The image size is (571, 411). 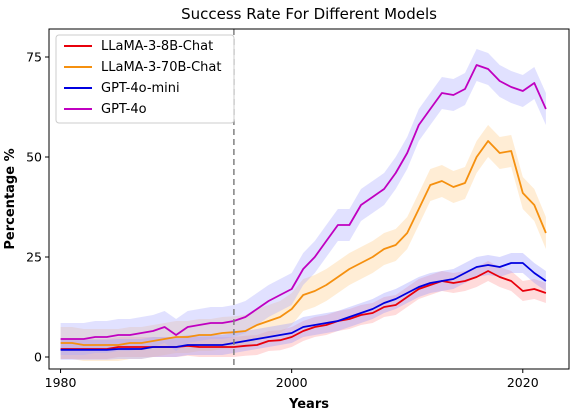 What do you see at coordinates (34, 57) in the screenshot?
I see `y-tick-label: 75` at bounding box center [34, 57].